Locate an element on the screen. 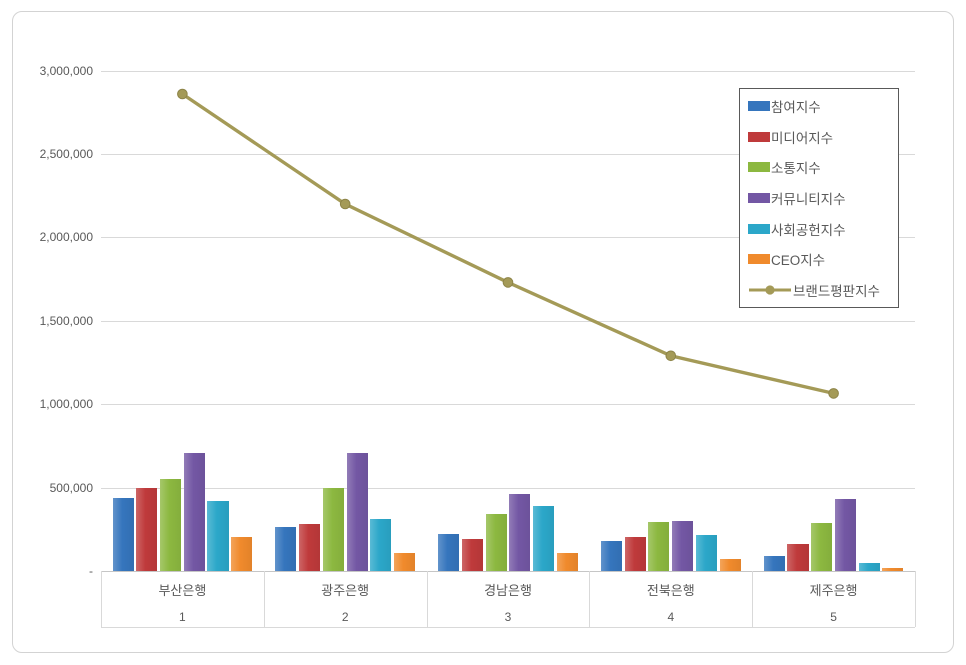 The height and width of the screenshot is (665, 966). category-label: 경남은행 is located at coordinates (508, 590).